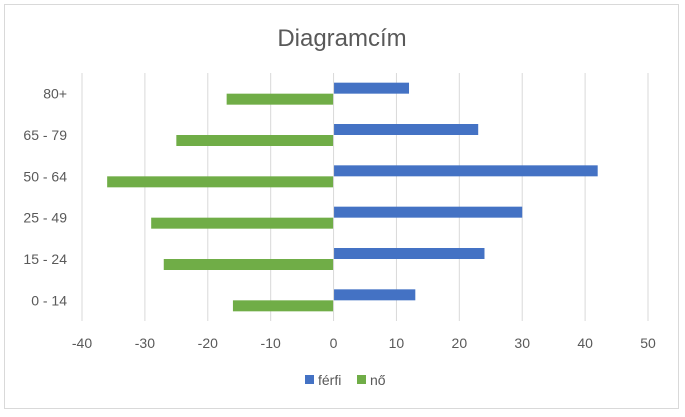 Image resolution: width=685 pixels, height=417 pixels. What do you see at coordinates (522, 343) in the screenshot?
I see `x-tick-label: 30` at bounding box center [522, 343].